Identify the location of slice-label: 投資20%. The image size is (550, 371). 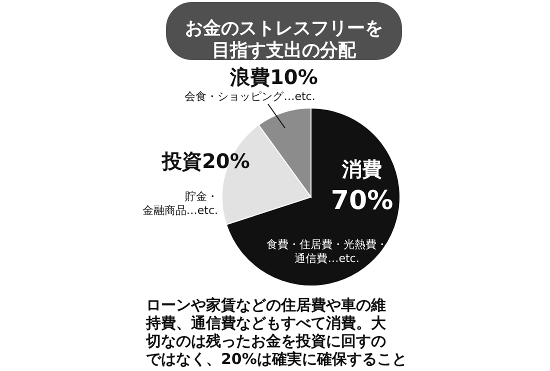
(205, 161).